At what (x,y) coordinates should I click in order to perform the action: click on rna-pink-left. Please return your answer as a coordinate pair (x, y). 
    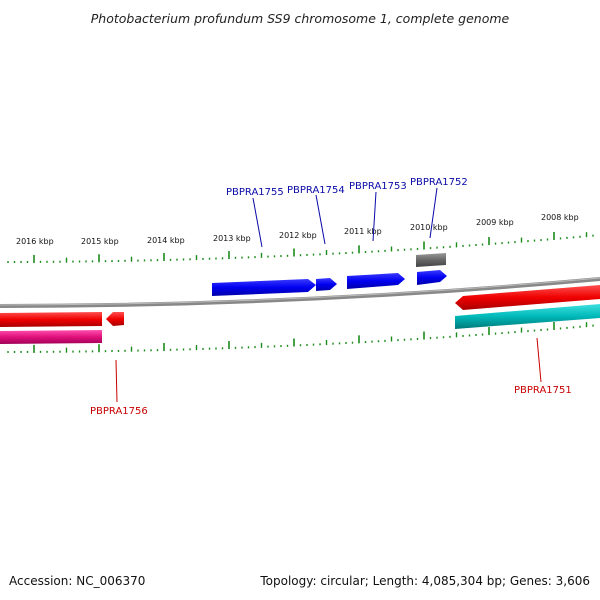
    Looking at the image, I should click on (51, 337).